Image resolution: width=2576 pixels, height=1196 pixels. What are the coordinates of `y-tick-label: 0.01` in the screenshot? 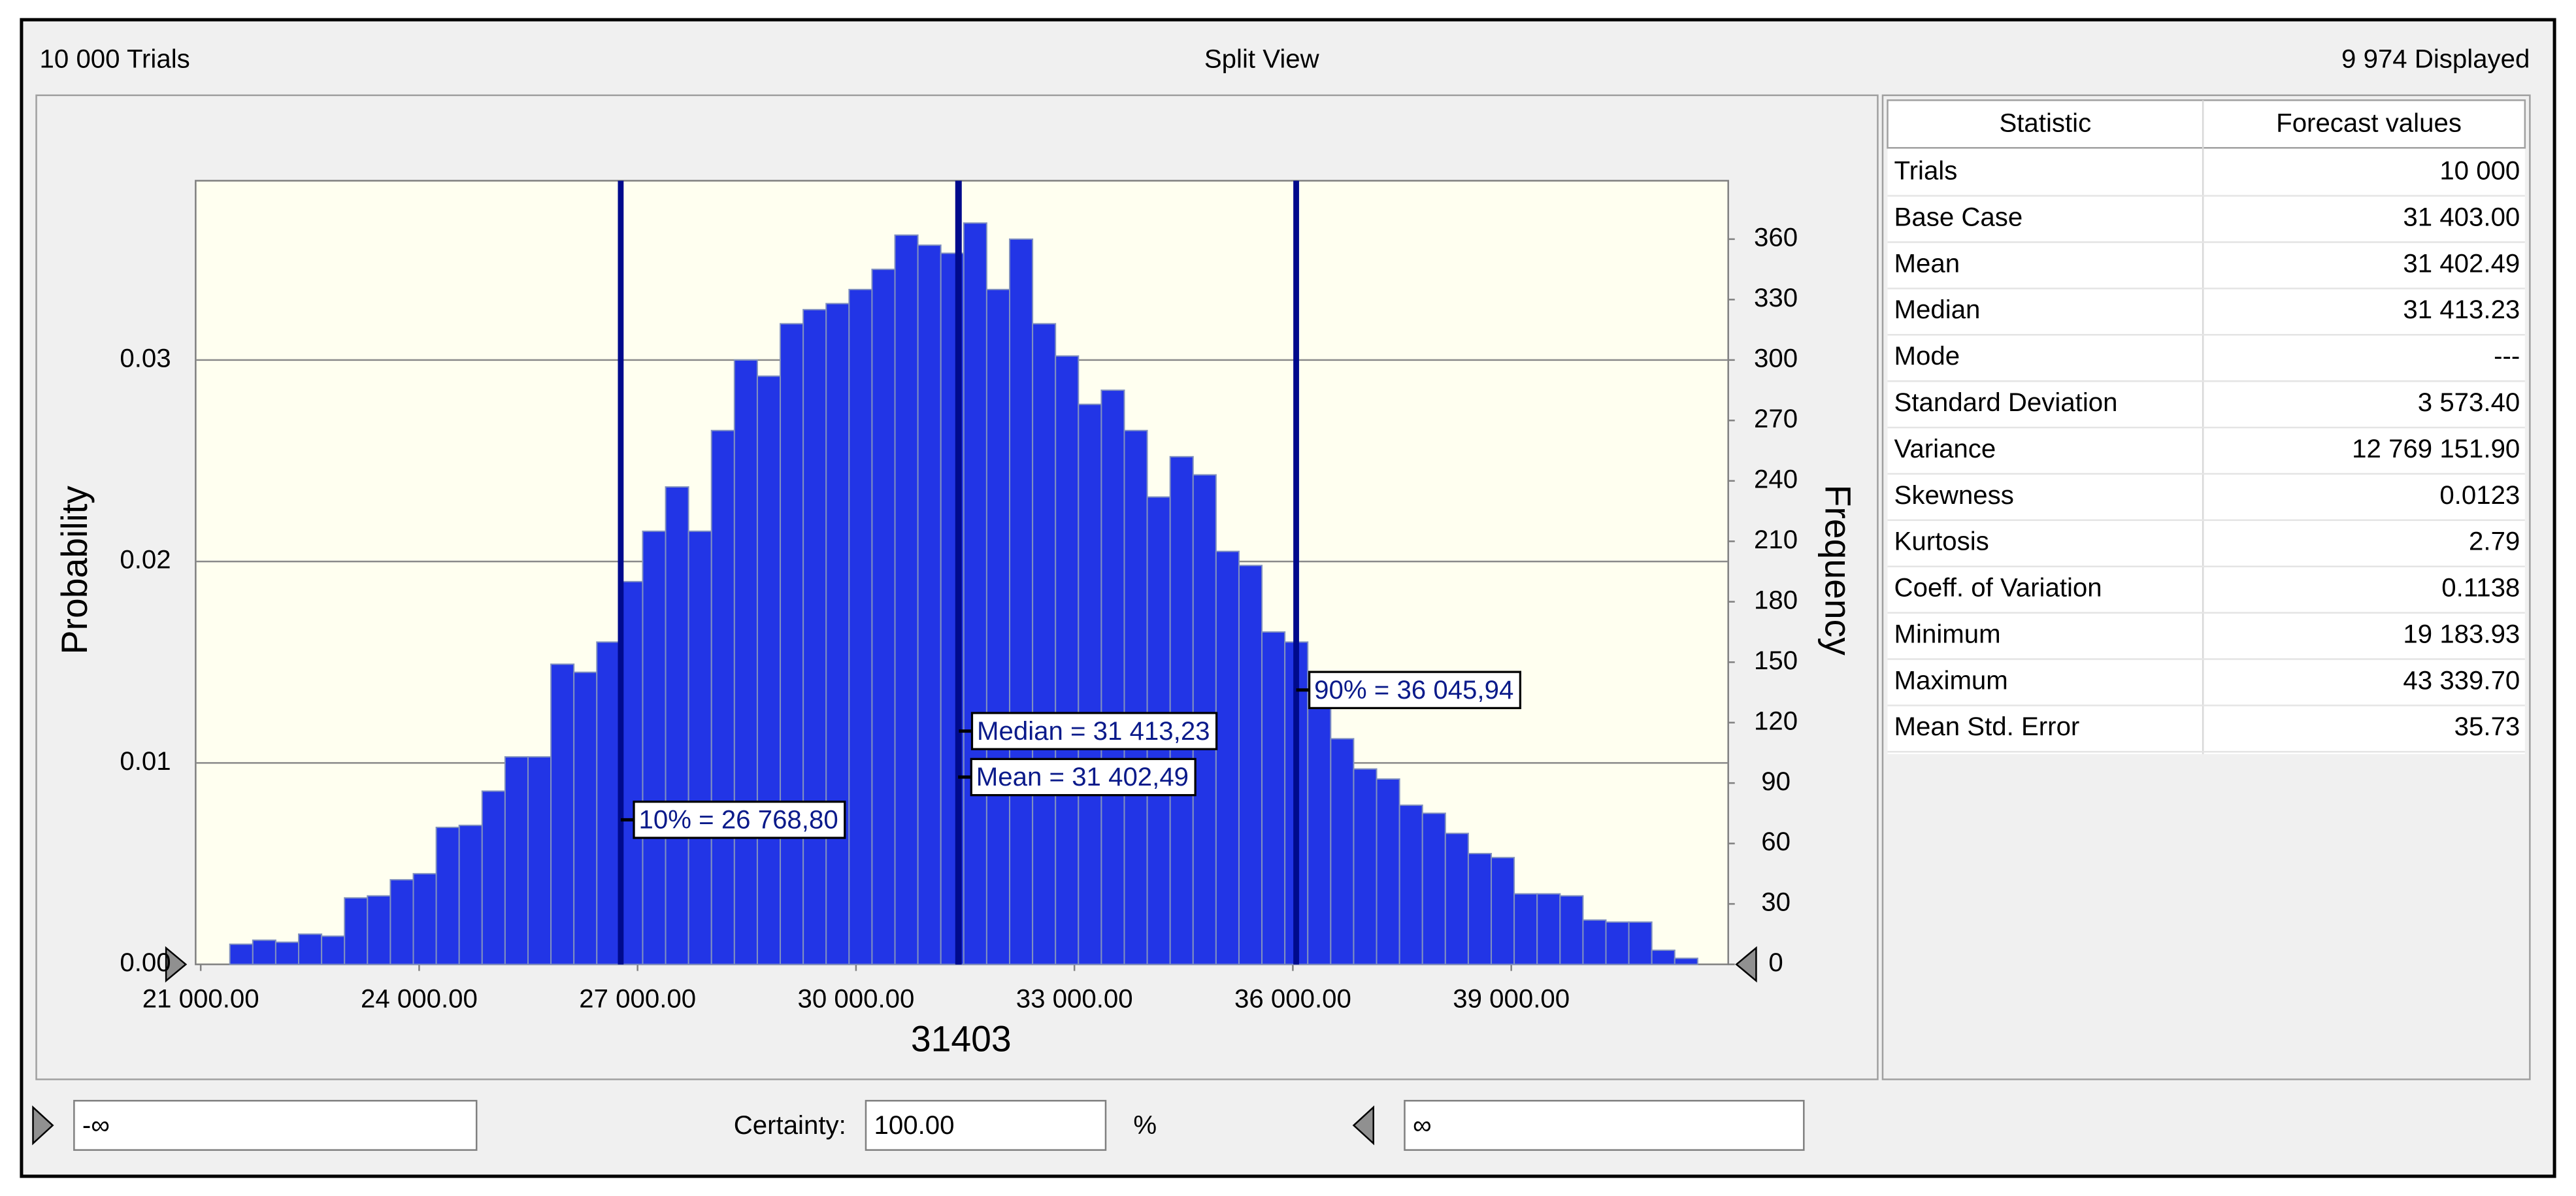 It's located at (145, 761).